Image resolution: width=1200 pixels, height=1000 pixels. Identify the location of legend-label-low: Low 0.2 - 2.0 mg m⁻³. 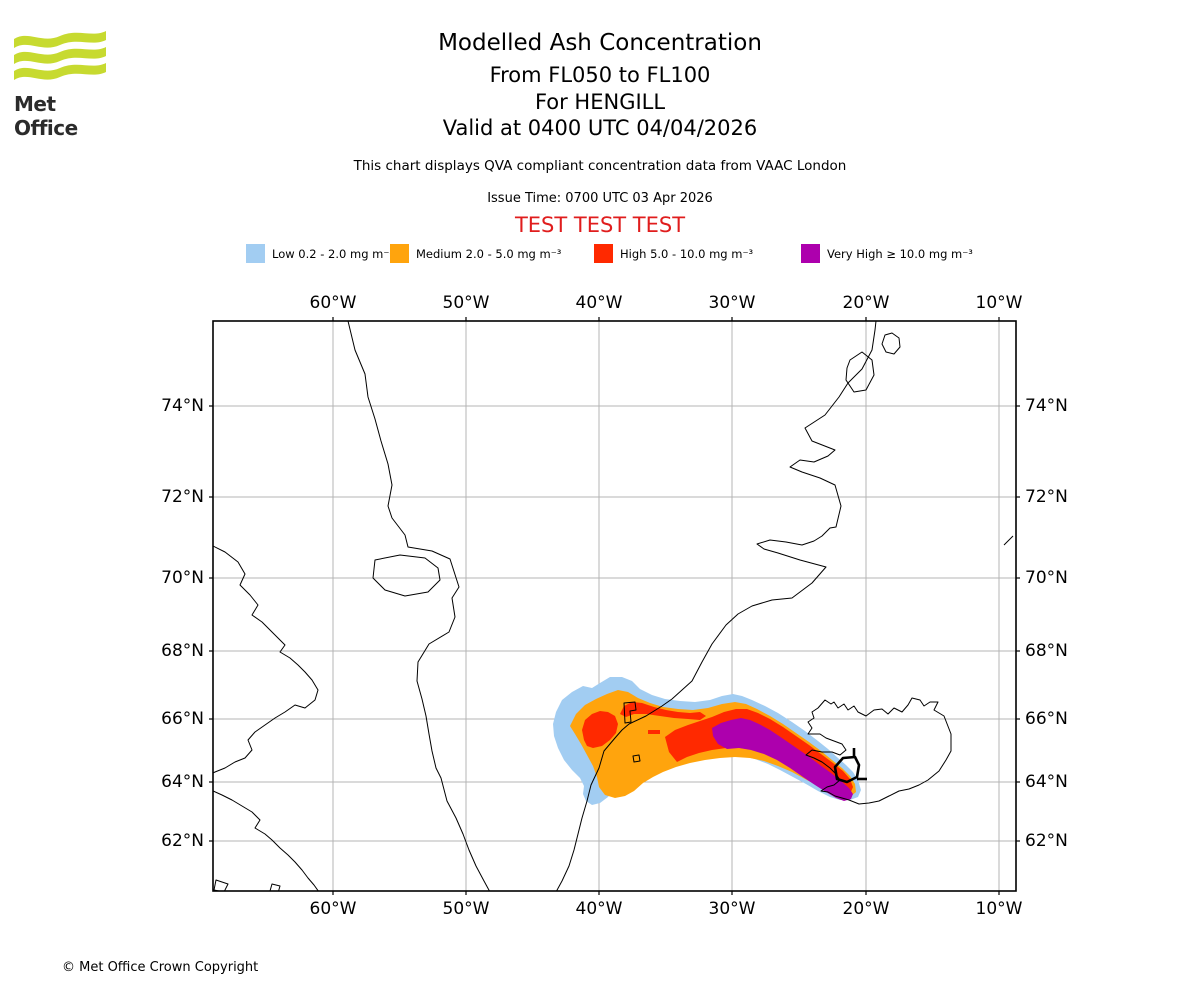
(333, 253).